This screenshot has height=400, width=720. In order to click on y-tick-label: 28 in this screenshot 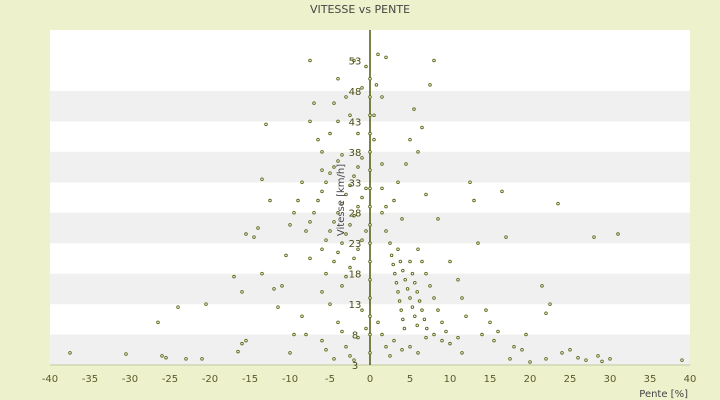, I will do `click(355, 214)`.